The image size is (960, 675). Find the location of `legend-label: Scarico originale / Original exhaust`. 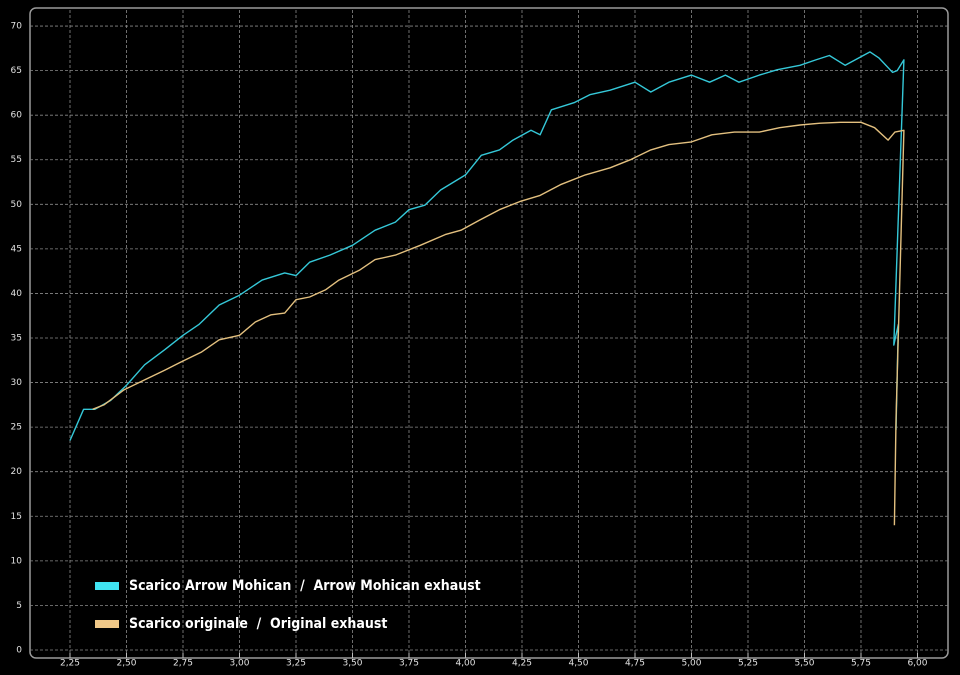

legend-label: Scarico originale / Original exhaust is located at coordinates (258, 624).